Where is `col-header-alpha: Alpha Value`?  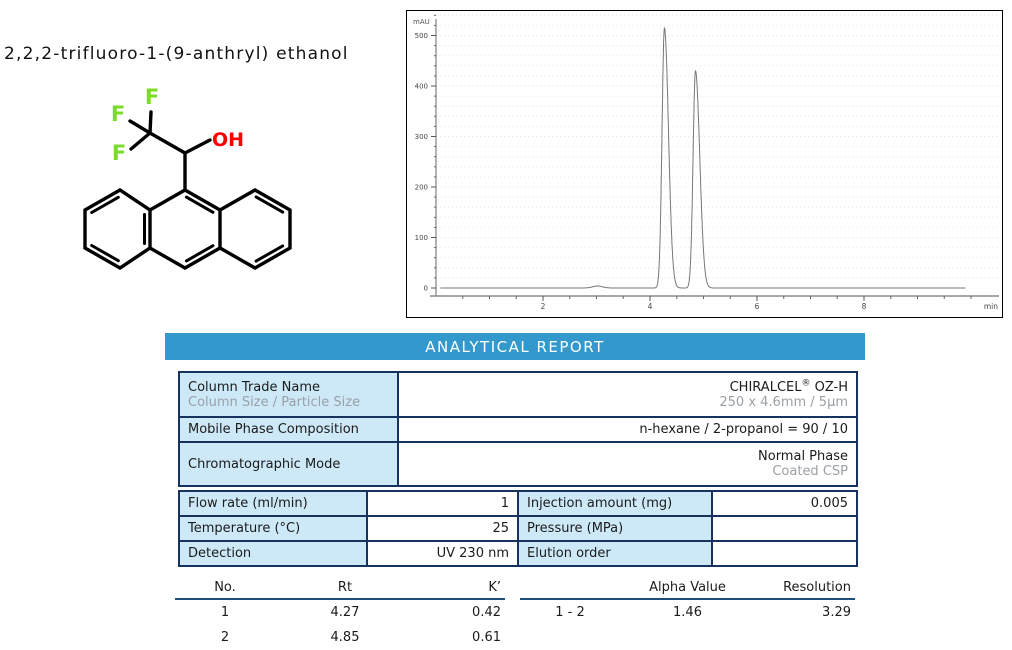
col-header-alpha: Alpha Value is located at coordinates (687, 588).